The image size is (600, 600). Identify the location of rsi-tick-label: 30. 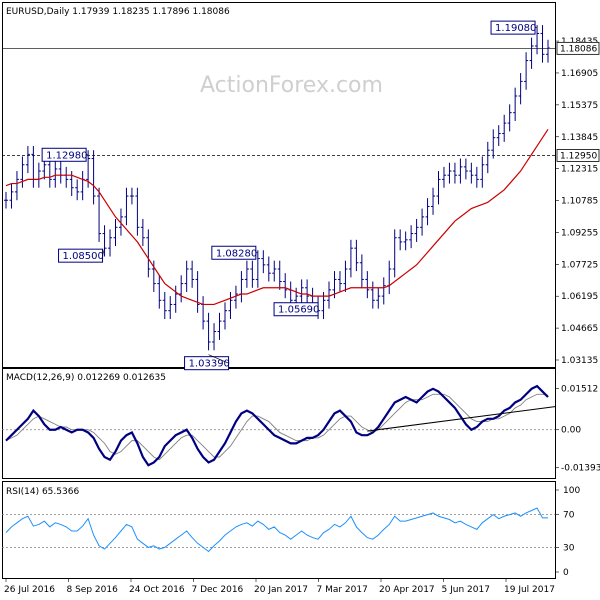
(569, 548).